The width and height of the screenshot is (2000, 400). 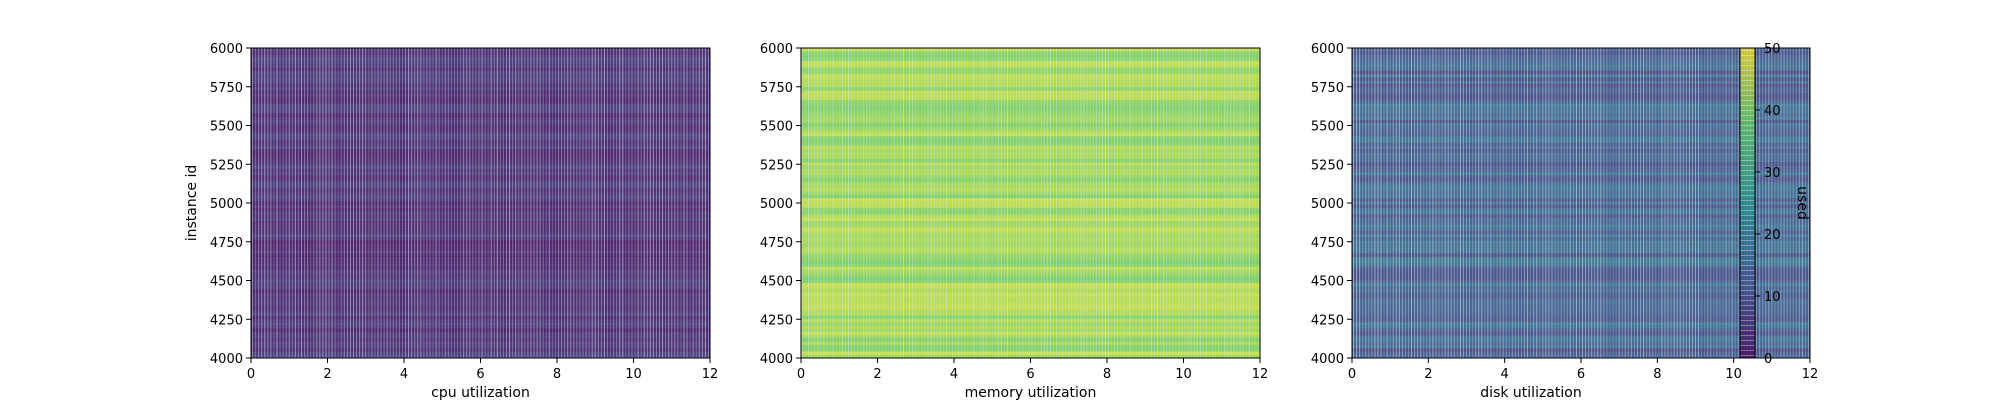 I want to click on x-tick-label: 10, so click(x=1733, y=374).